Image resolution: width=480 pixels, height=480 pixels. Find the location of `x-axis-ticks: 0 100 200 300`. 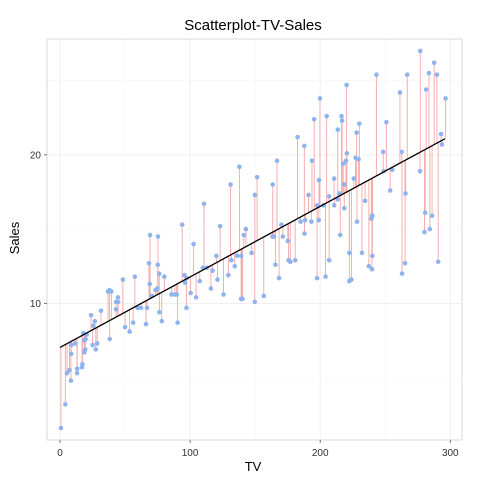

x-axis-ticks: 0 100 200 300 is located at coordinates (258, 449).